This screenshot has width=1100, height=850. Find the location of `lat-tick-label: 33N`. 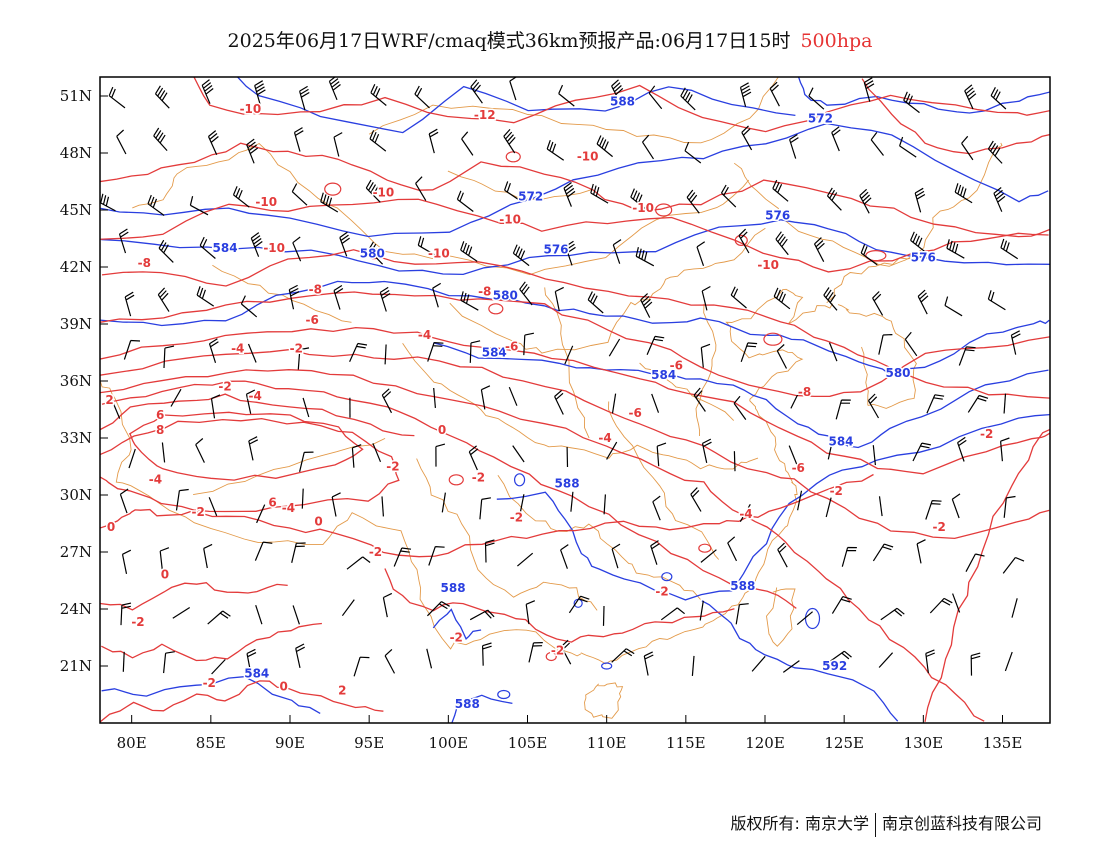

lat-tick-label: 33N is located at coordinates (76, 438).